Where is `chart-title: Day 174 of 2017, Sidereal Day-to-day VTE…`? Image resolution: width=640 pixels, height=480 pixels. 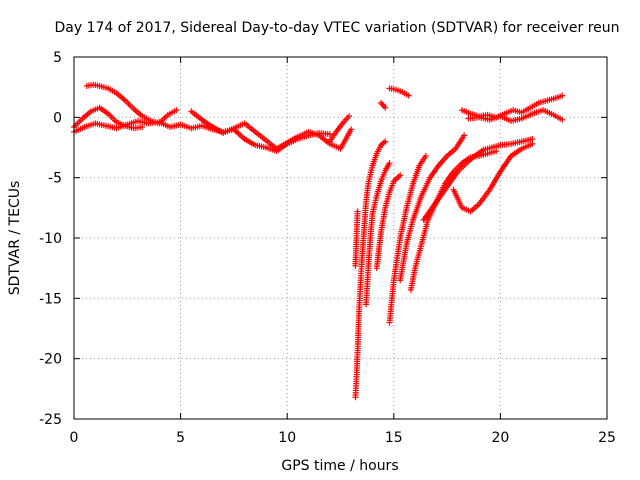
chart-title: Day 174 of 2017, Sidereal Day-to-day VTE… is located at coordinates (336, 28).